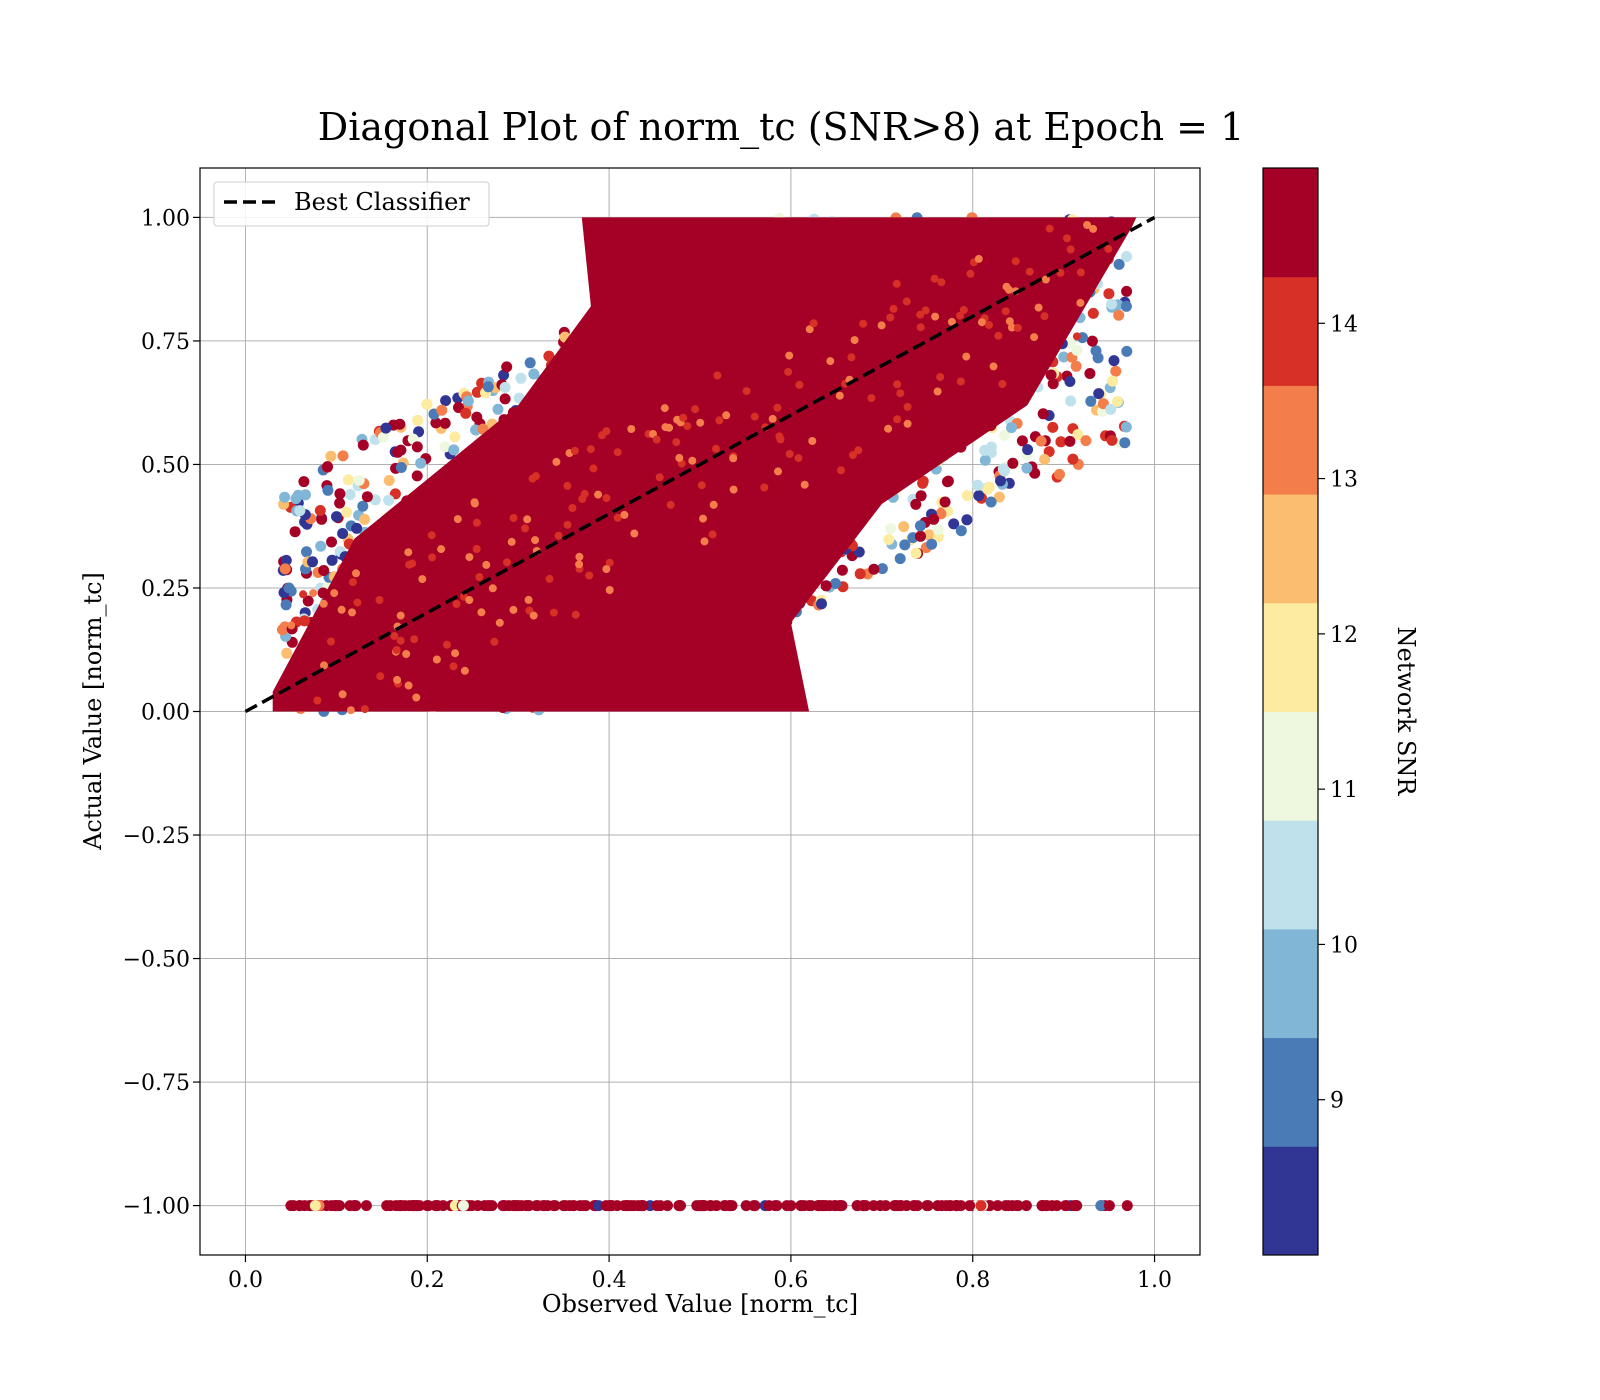 This screenshot has height=1400, width=1600. I want to click on x-tick-label: 1.0, so click(1154, 1280).